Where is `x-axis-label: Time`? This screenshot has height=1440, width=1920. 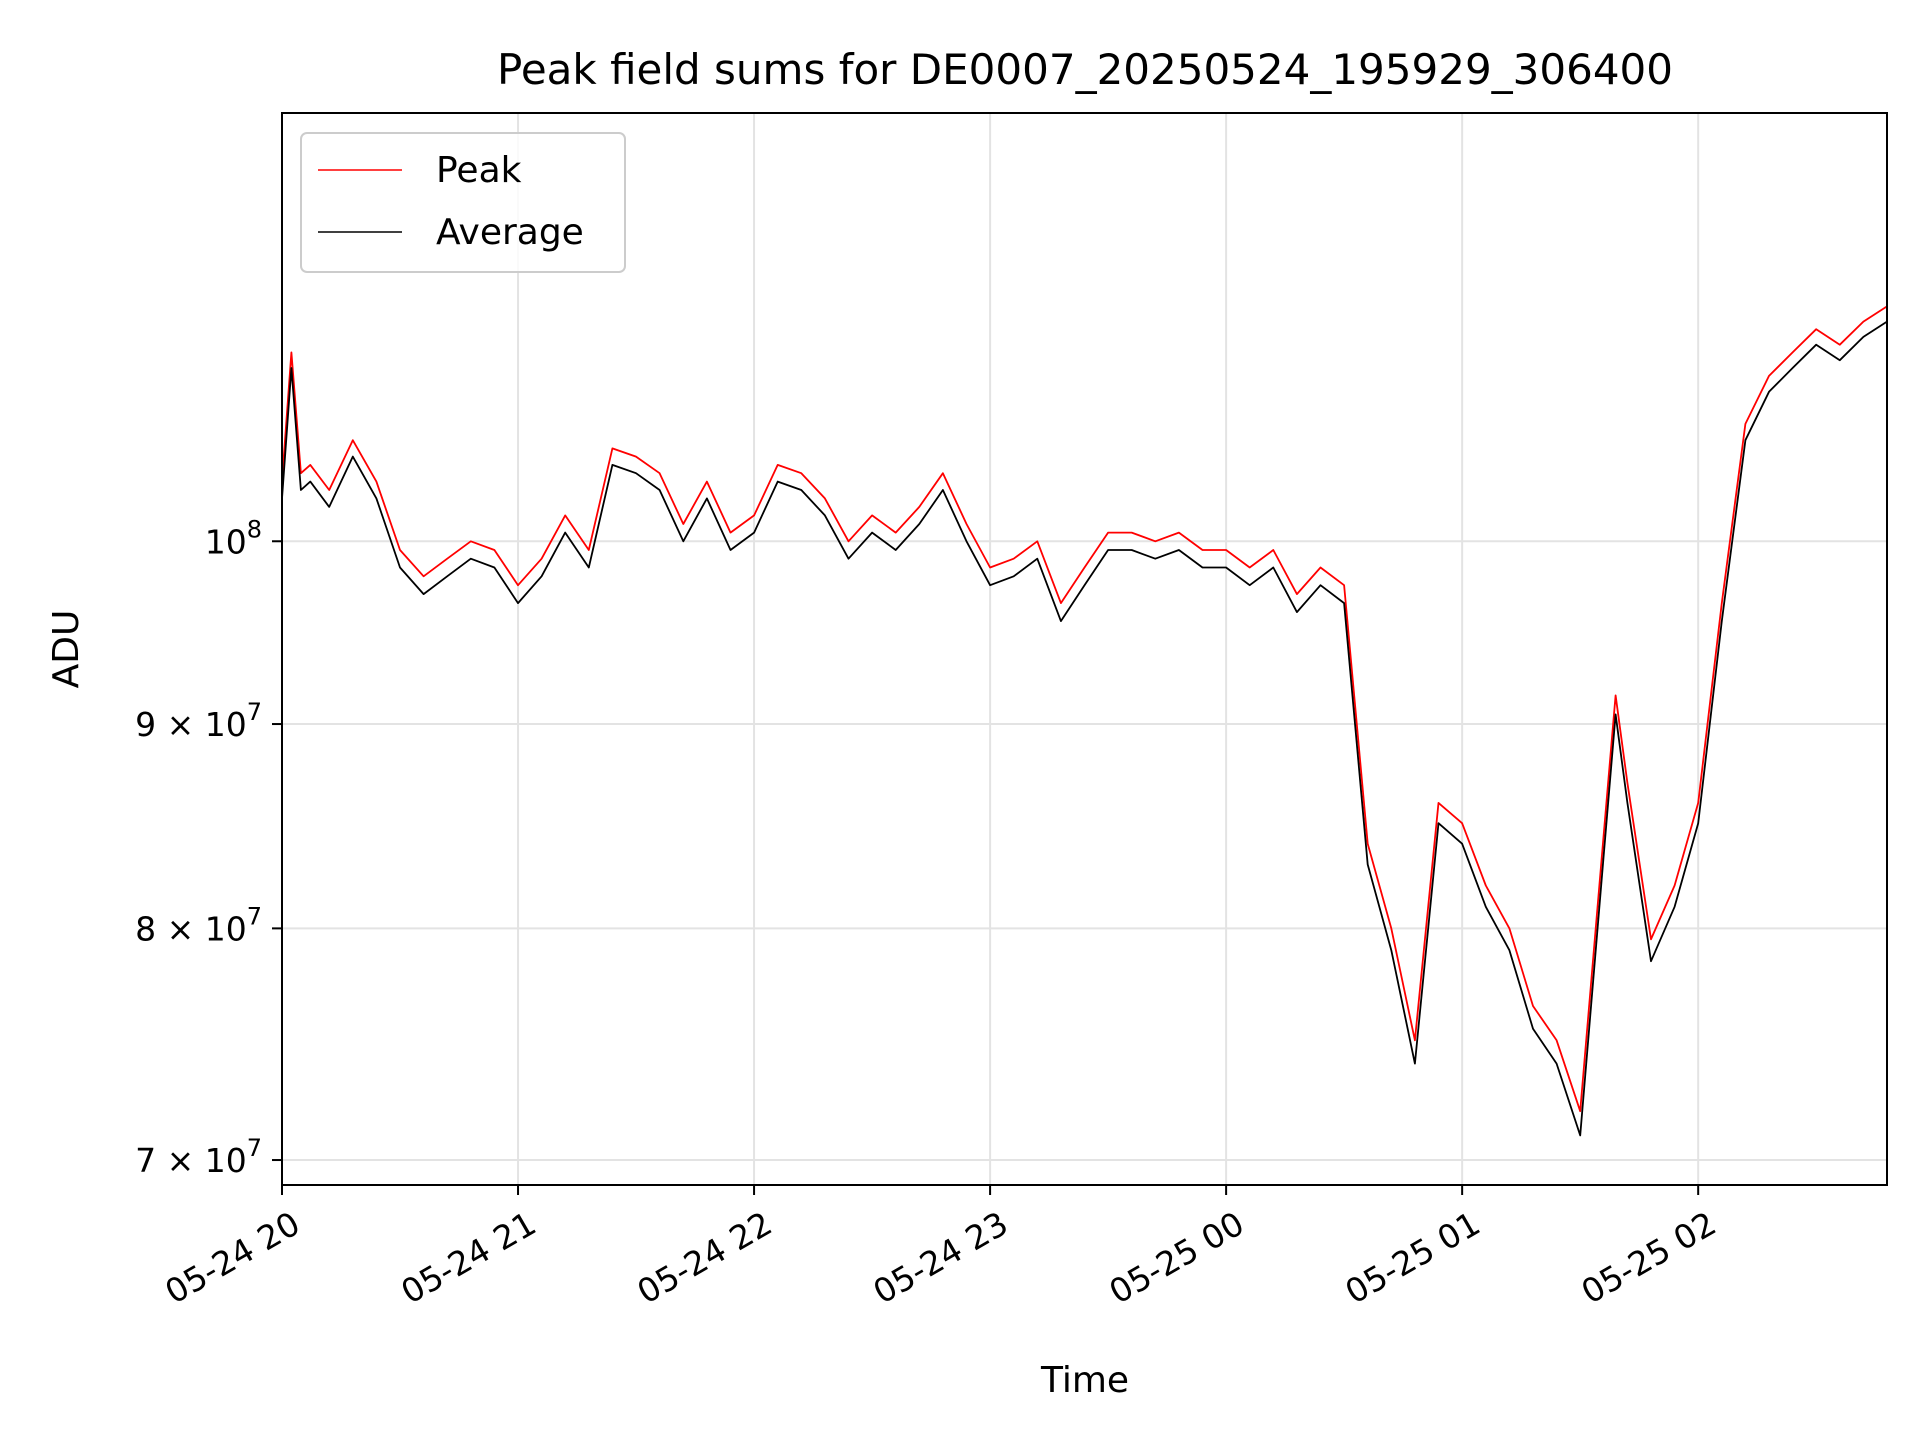 x-axis-label: Time is located at coordinates (1084, 1380).